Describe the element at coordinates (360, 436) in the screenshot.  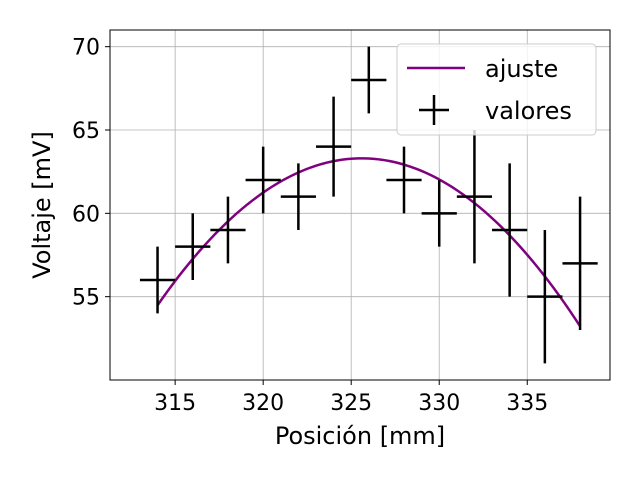
I see `x-axis-label: Posición [mm]` at that location.